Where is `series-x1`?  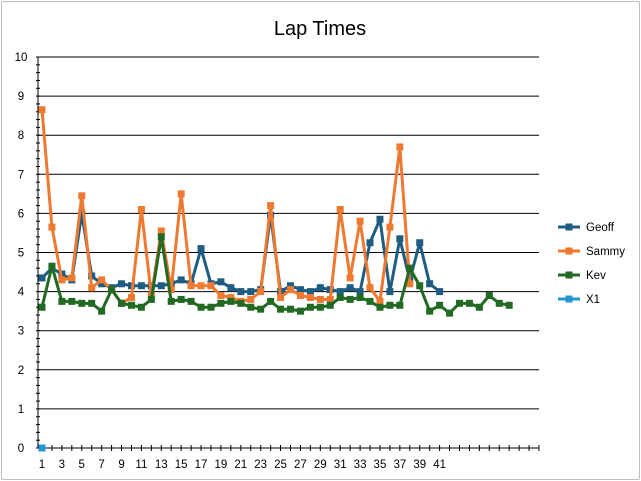 series-x1 is located at coordinates (42, 448).